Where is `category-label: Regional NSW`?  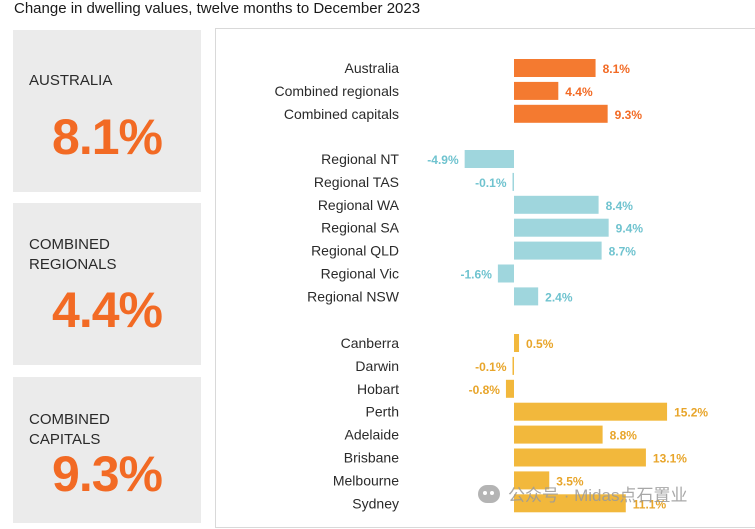
category-label: Regional NSW is located at coordinates (353, 296).